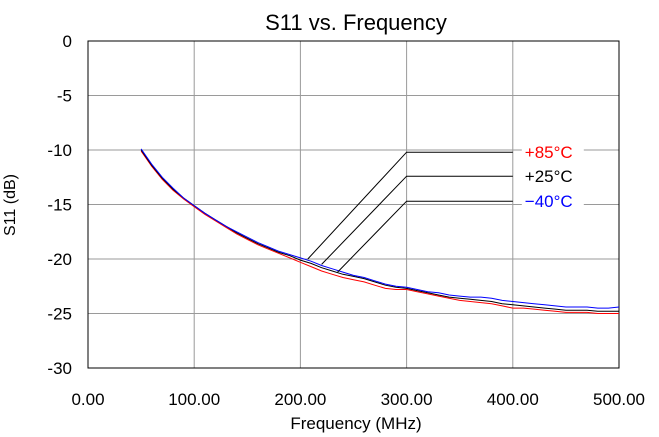  Describe the element at coordinates (59, 150) in the screenshot. I see `y-tick-label: -10` at that location.